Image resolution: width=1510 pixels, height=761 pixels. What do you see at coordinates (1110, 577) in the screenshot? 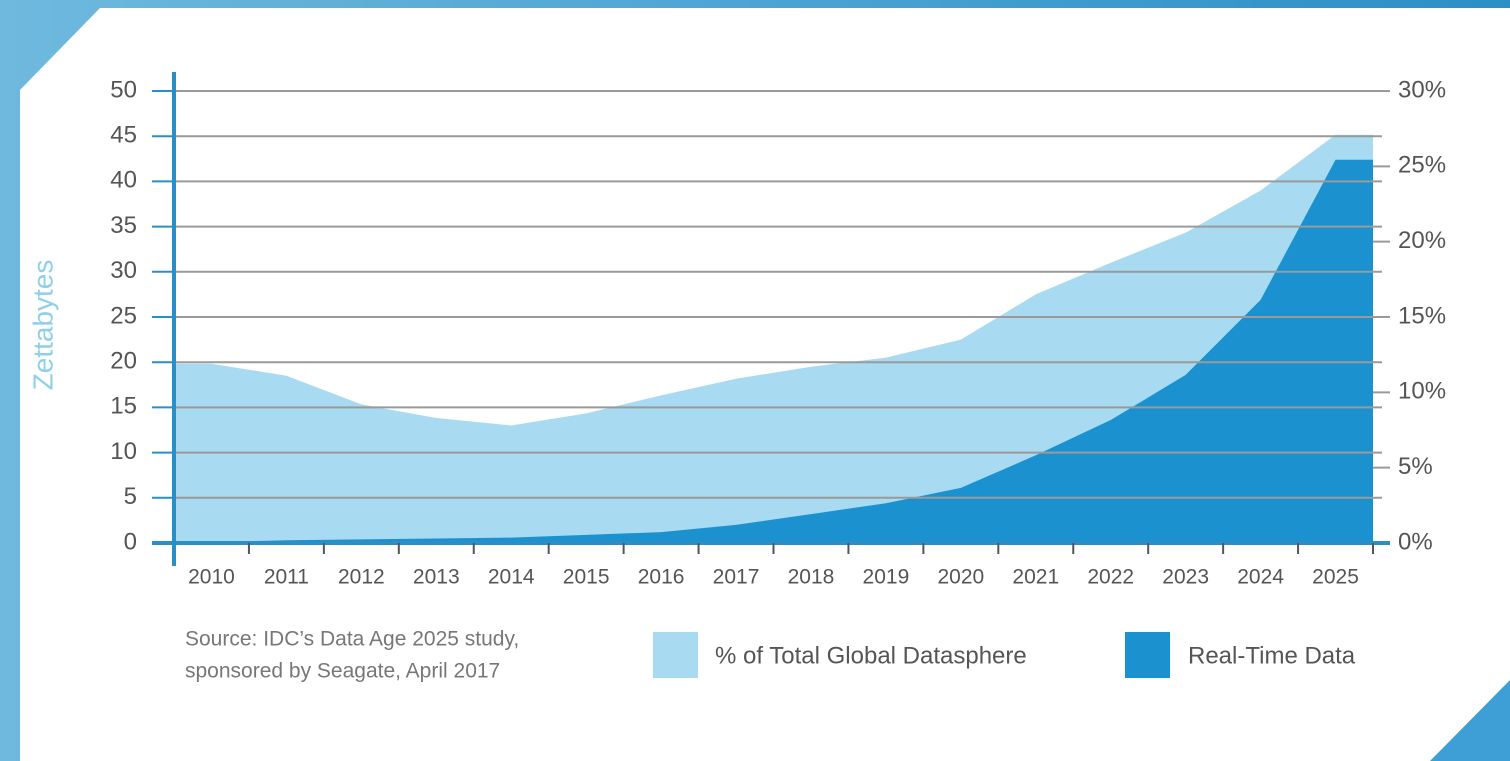
I see `x-tick-label: 2022` at bounding box center [1110, 577].